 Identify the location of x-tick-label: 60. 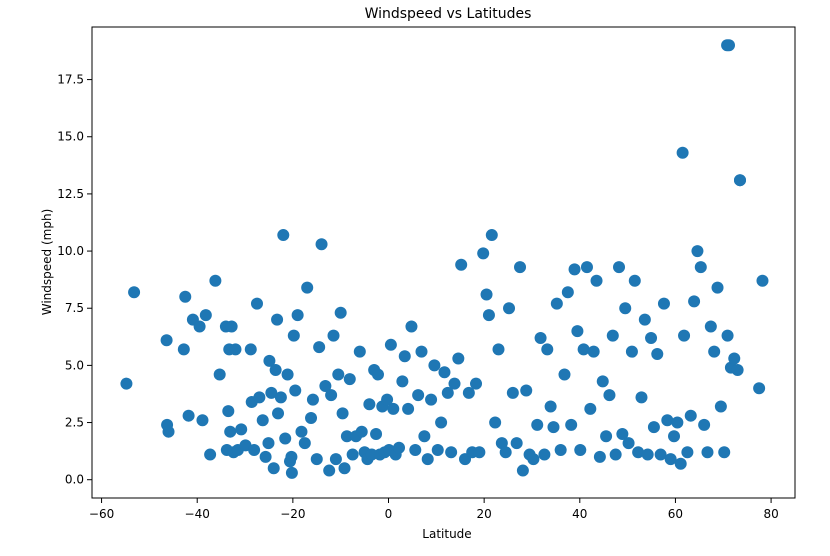
(675, 514).